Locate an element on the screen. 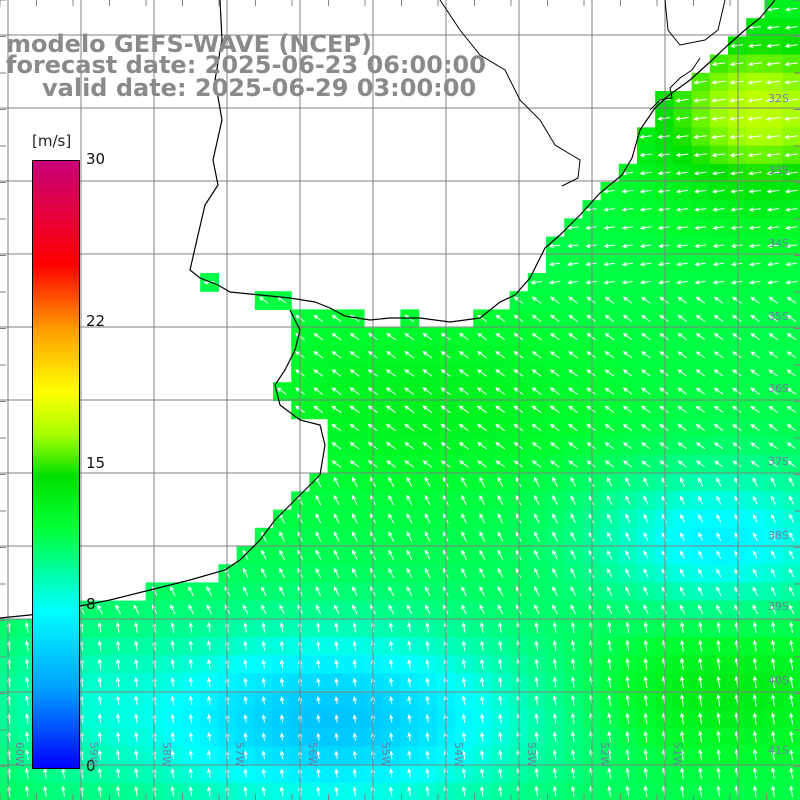 The height and width of the screenshot is (800, 800). longitude-label: 51W is located at coordinates (677, 754).